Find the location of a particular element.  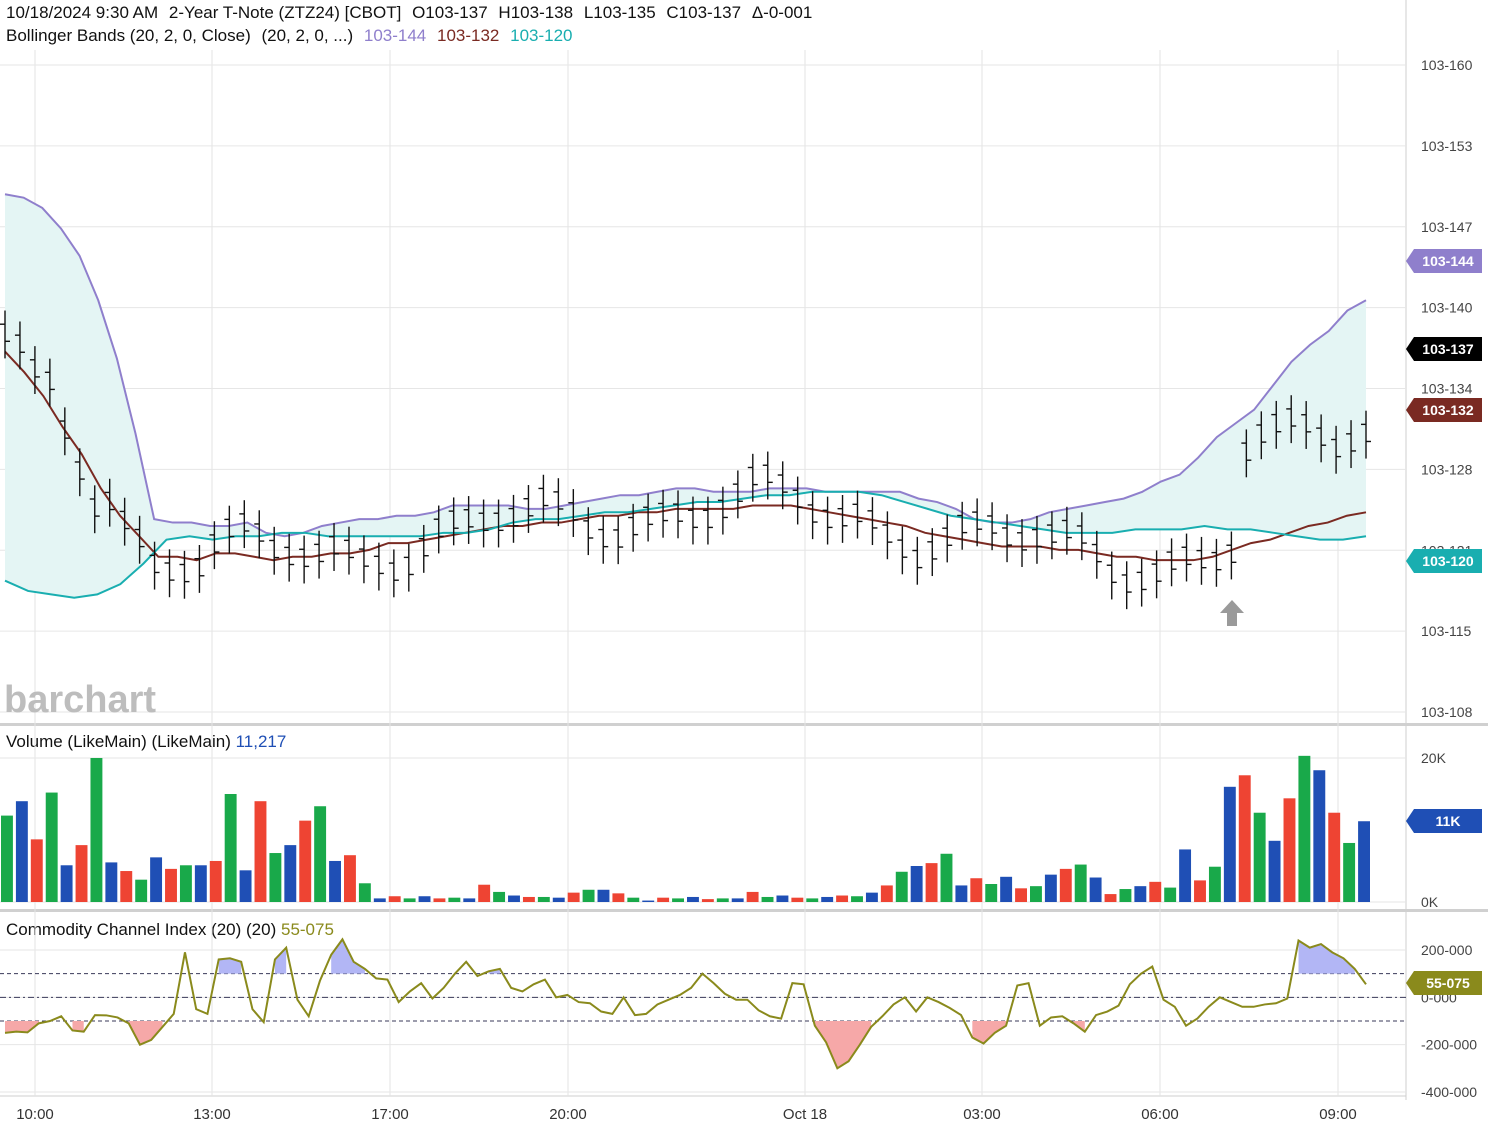

svg-text: 103-137 is located at coordinates (1448, 349).